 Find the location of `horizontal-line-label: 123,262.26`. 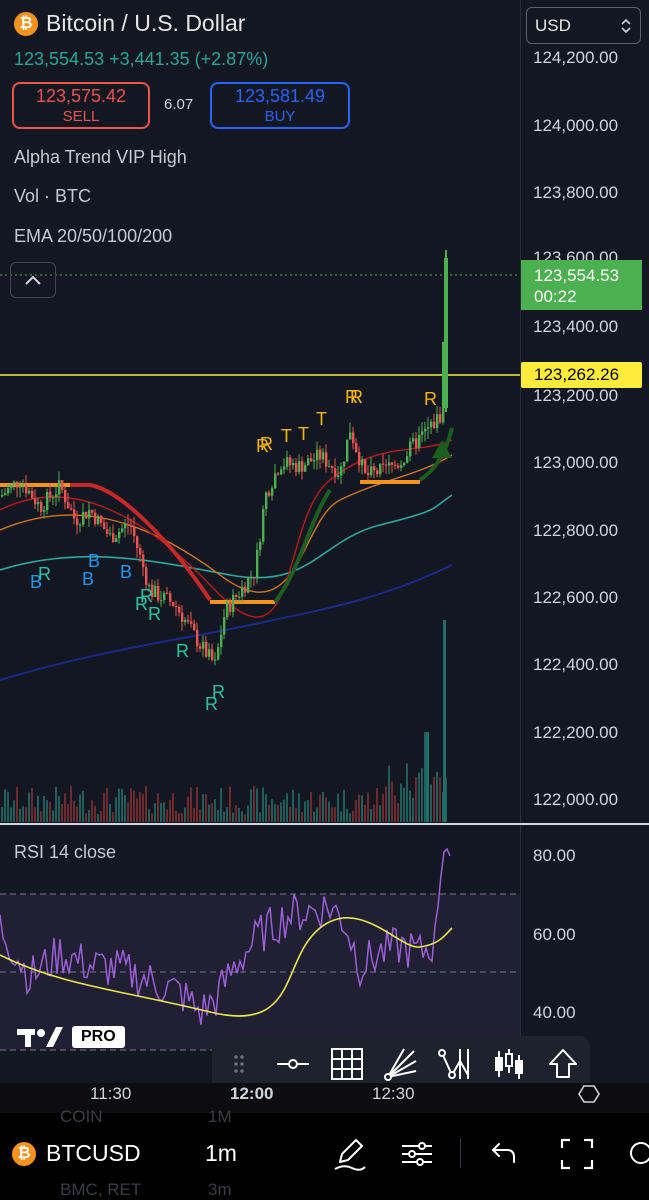

horizontal-line-label: 123,262.26 is located at coordinates (581, 375).